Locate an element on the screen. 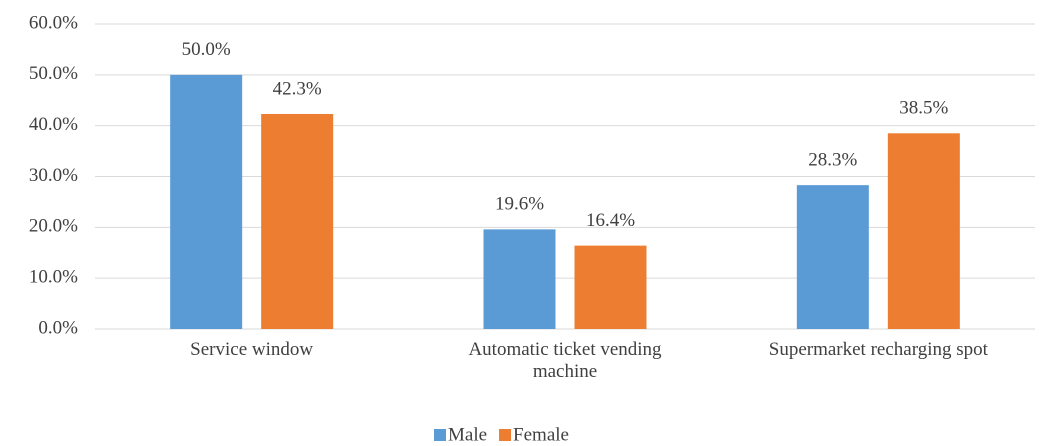 The height and width of the screenshot is (446, 1049). data-label: 16.4% is located at coordinates (610, 220).